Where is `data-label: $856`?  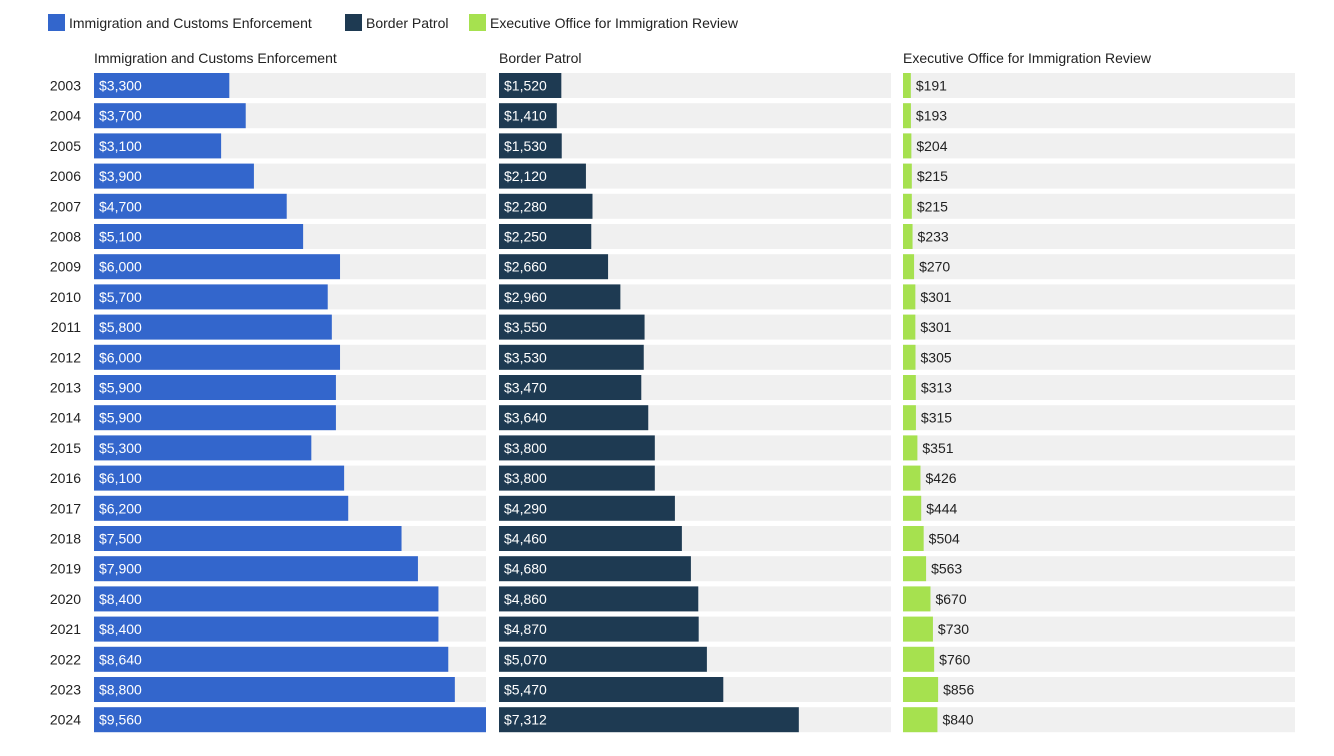 data-label: $856 is located at coordinates (958, 690).